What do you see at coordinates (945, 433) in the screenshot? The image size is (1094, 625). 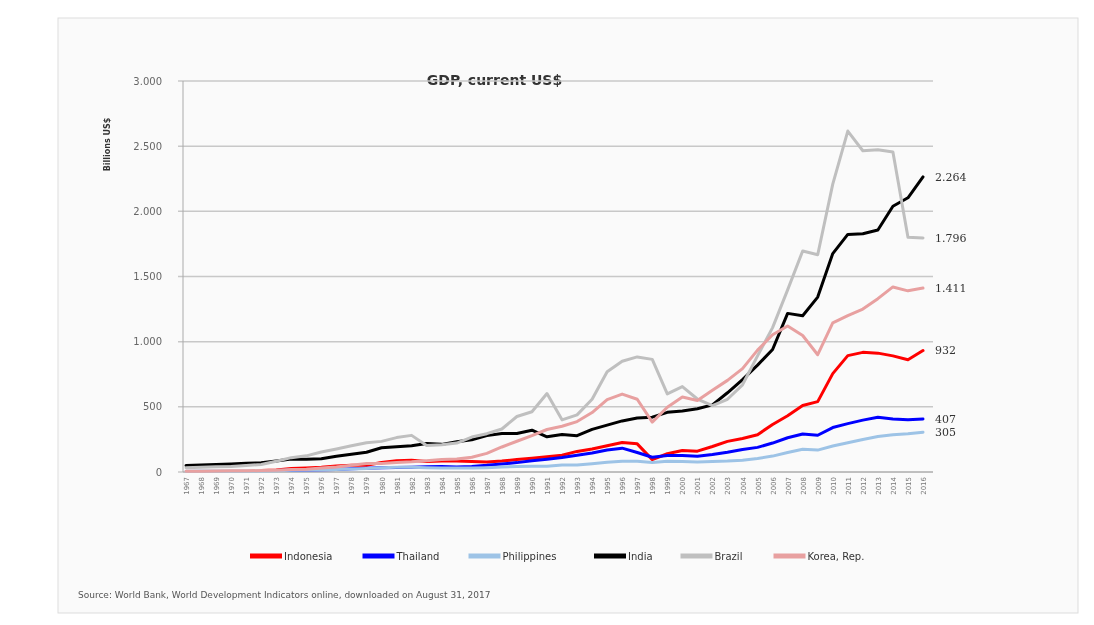 I see `annotation: 305` at bounding box center [945, 433].